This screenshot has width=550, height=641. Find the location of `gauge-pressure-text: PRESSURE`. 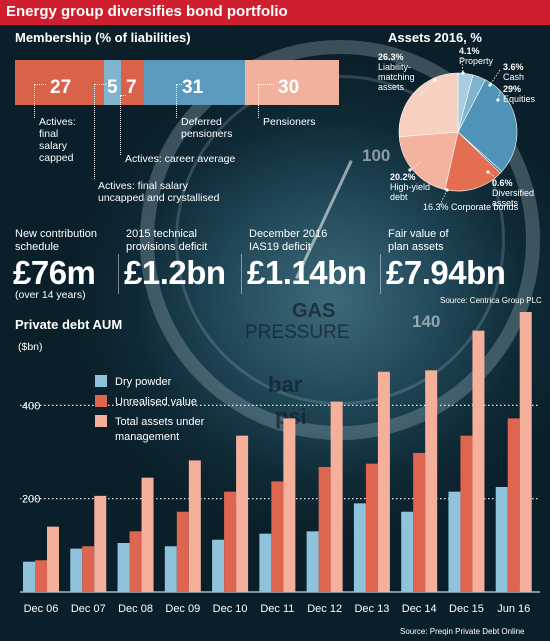

gauge-pressure-text: PRESSURE is located at coordinates (297, 332).